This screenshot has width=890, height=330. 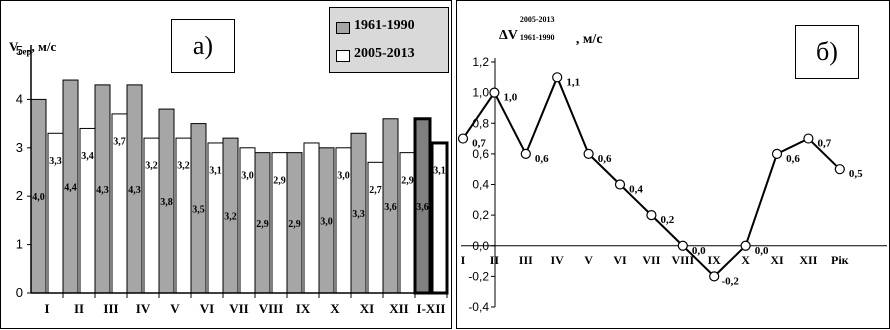 What do you see at coordinates (480, 215) in the screenshot?
I see `y-tick-label: 0,2` at bounding box center [480, 215].